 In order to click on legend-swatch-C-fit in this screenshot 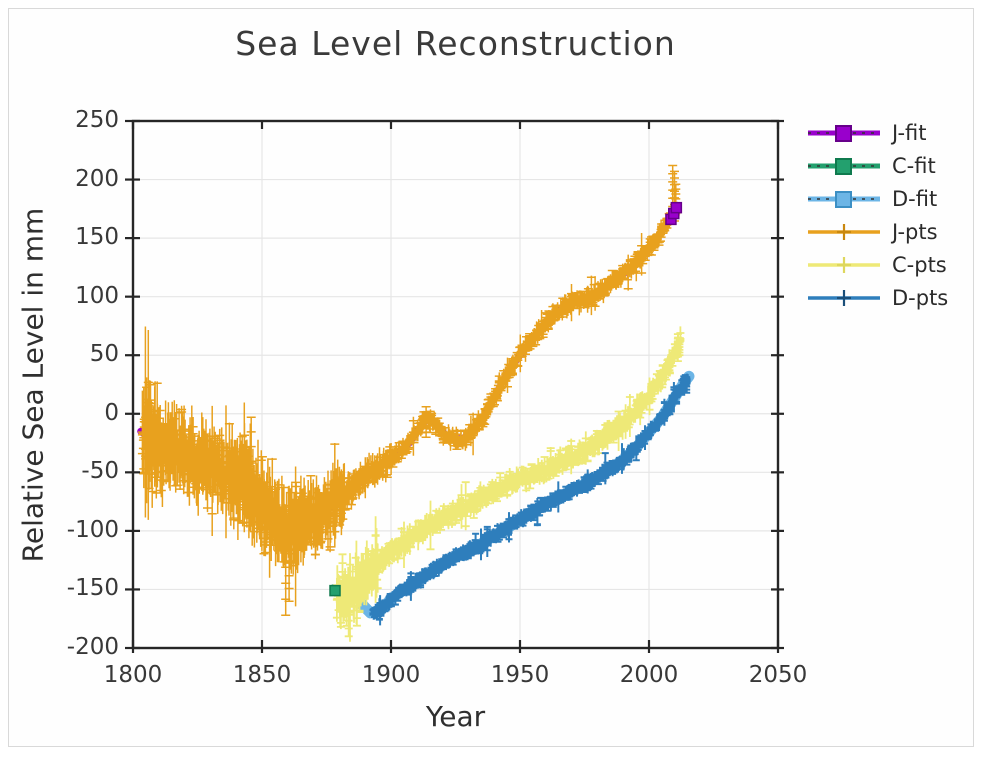, I will do `click(844, 166)`.